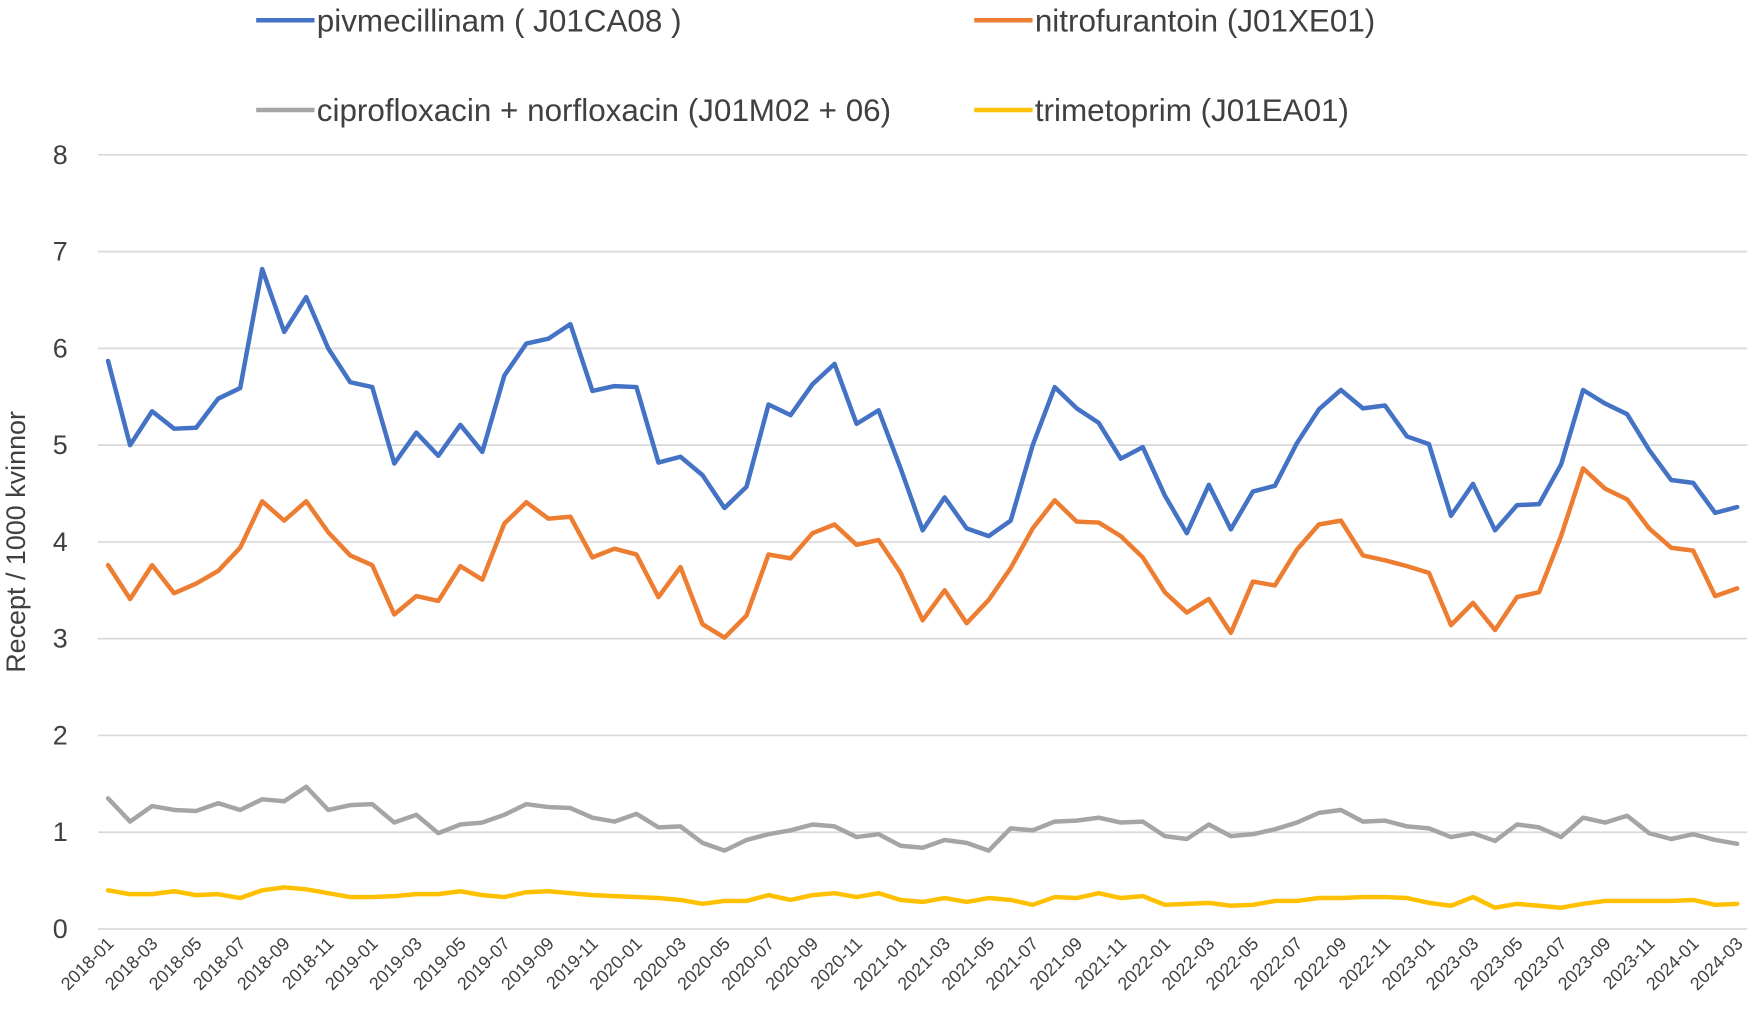  What do you see at coordinates (16, 542) in the screenshot?
I see `y-axis-label: Recept / 1000 kvinnor` at bounding box center [16, 542].